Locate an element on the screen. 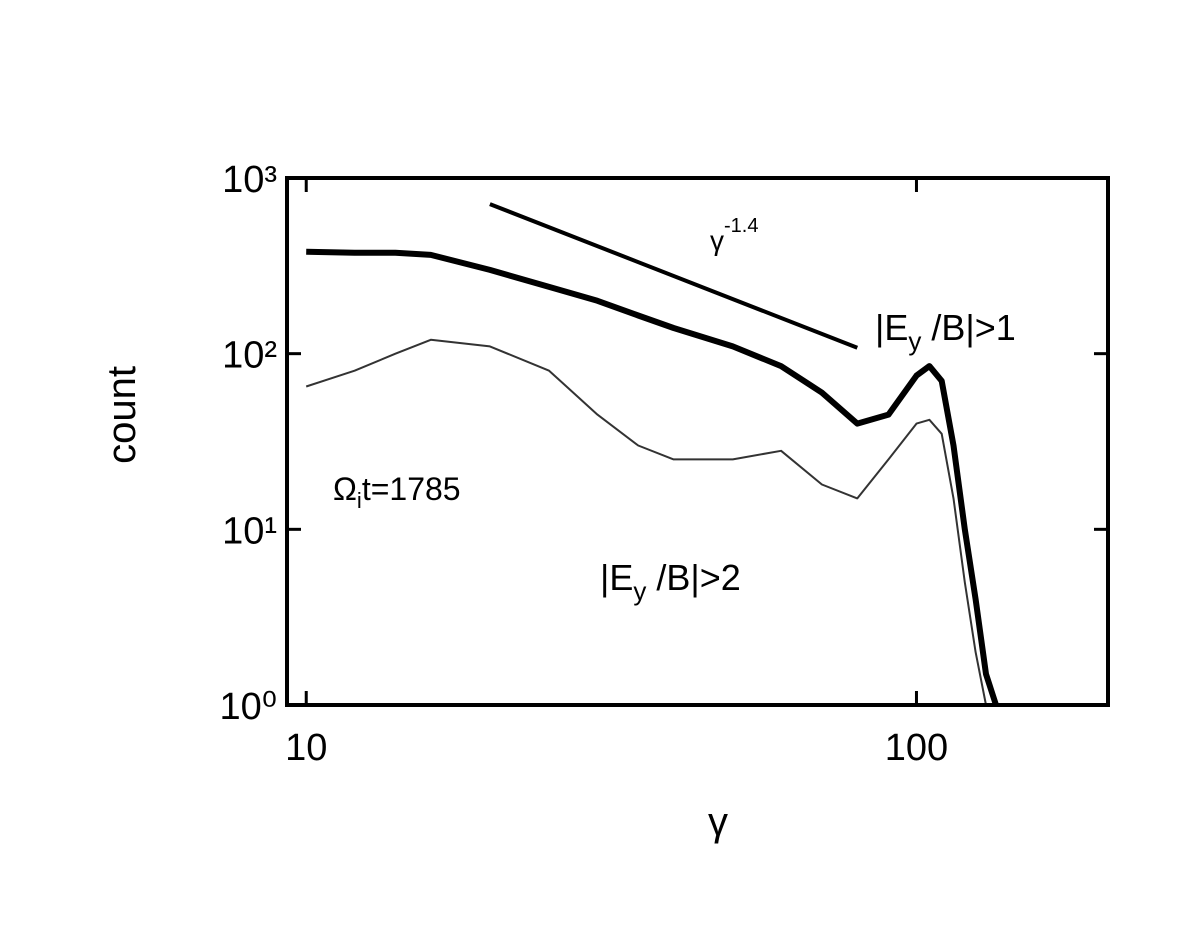 Image resolution: width=1200 pixels, height=927 pixels. ann-rest: /B|>1 is located at coordinates (968, 327).